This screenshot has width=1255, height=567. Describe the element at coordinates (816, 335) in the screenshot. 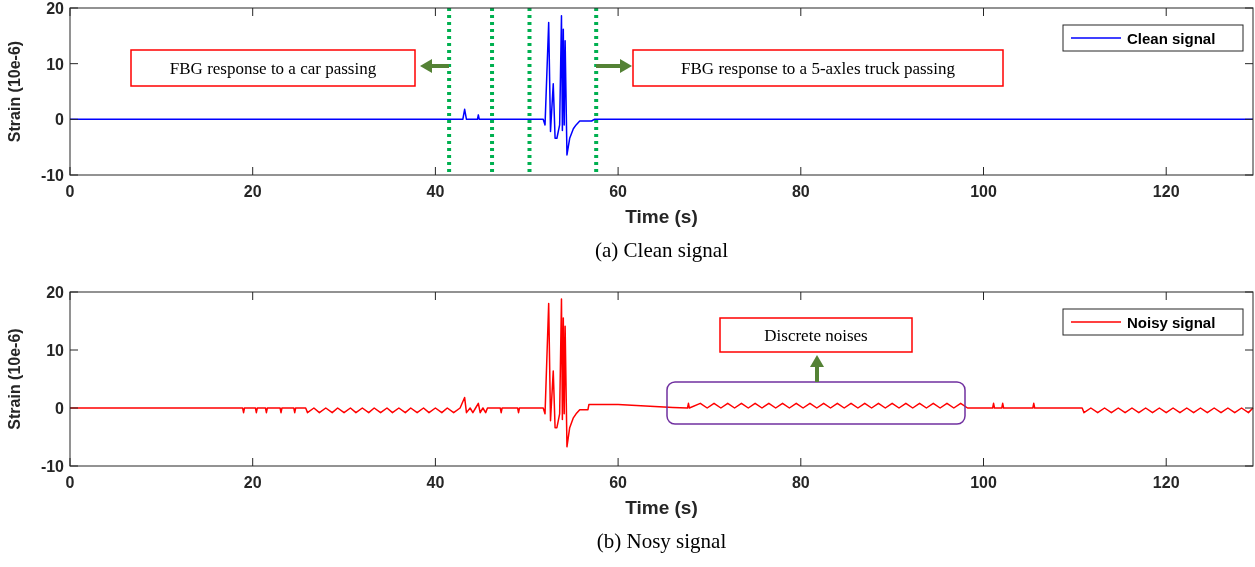

I see `annotation: Discrete noises` at that location.